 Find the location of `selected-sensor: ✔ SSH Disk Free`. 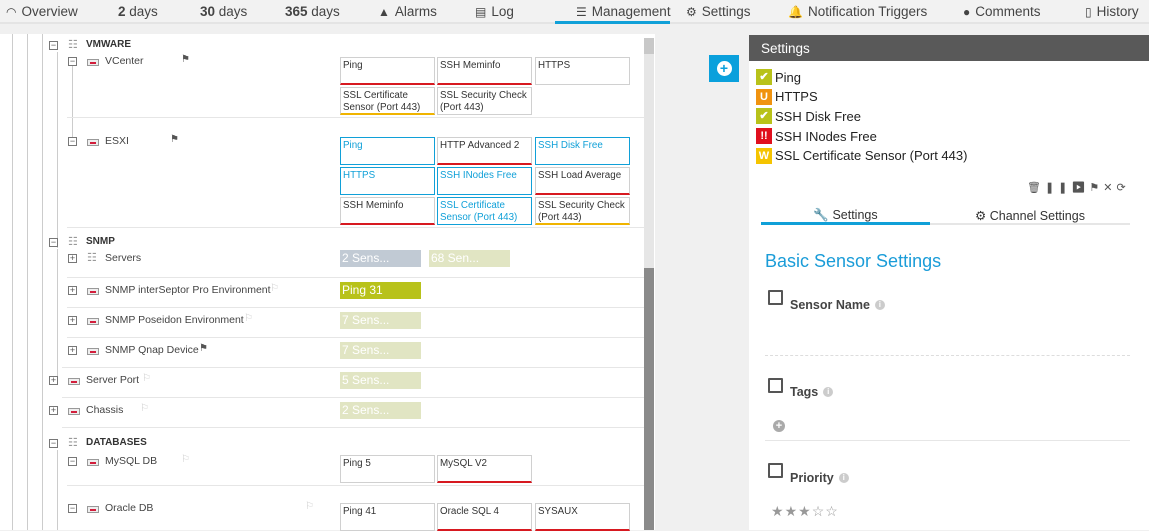

selected-sensor: ✔ SSH Disk Free is located at coordinates (808, 116).